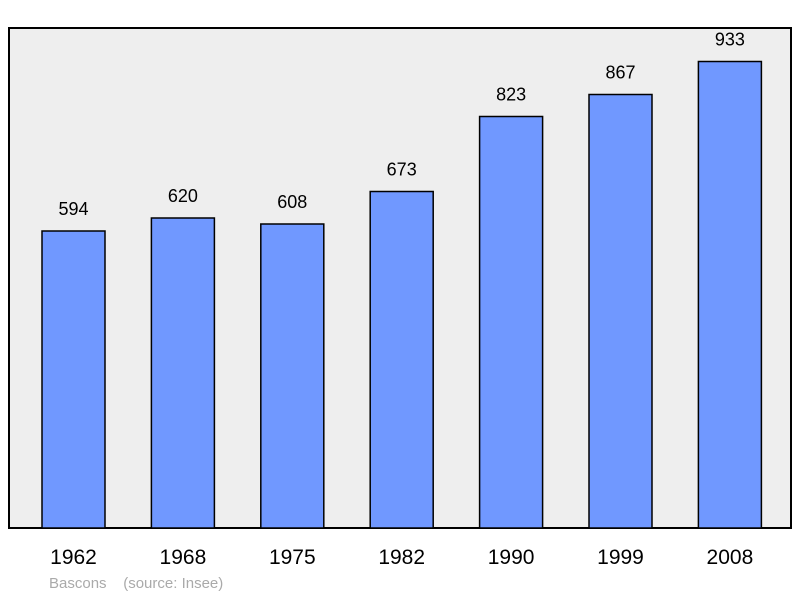 This screenshot has width=800, height=598. I want to click on bar-1968, so click(183, 373).